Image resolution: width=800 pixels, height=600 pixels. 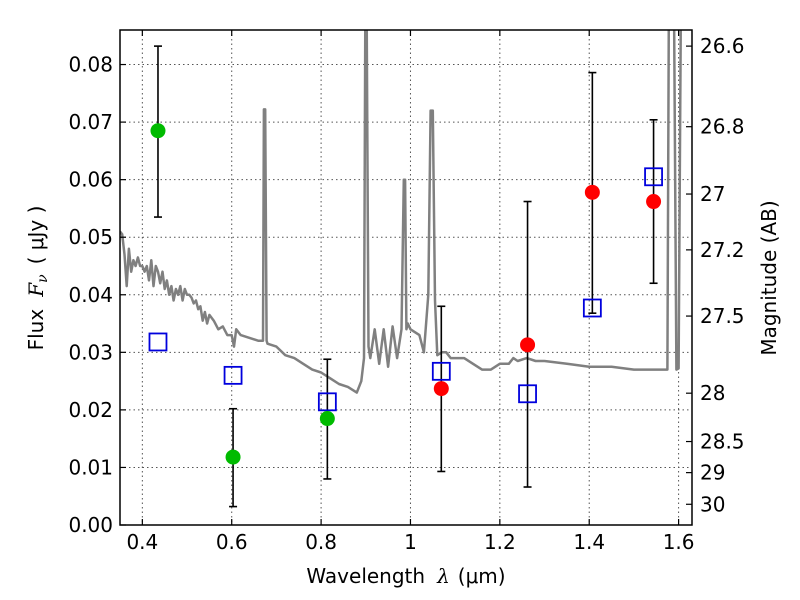 I want to click on x-tick-label: 1, so click(x=410, y=542).